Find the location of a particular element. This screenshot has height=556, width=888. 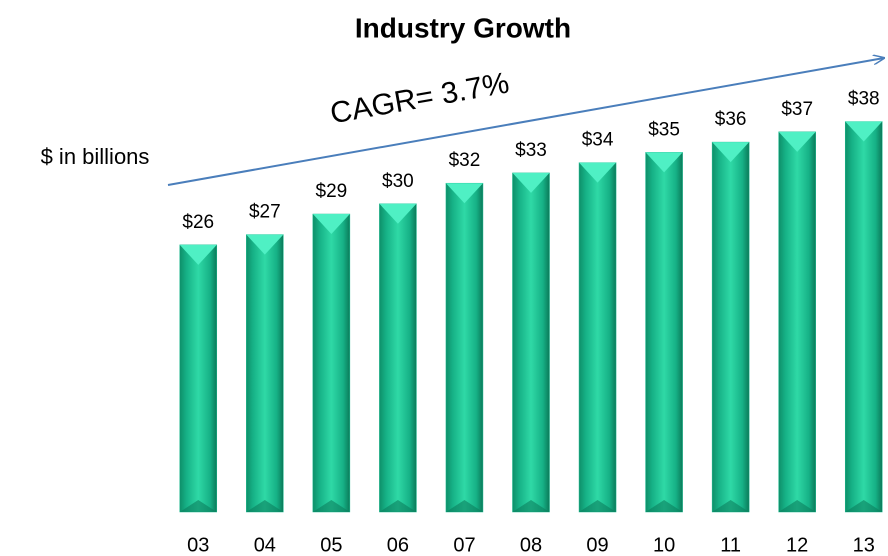

value-label: $33 is located at coordinates (531, 150).